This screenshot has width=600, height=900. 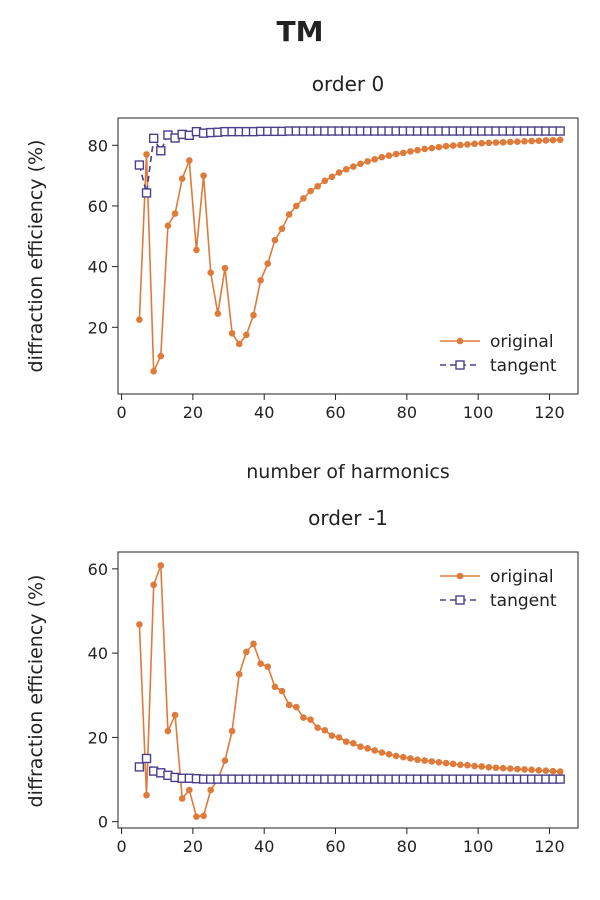 What do you see at coordinates (407, 846) in the screenshot?
I see `x-tick-label: 80` at bounding box center [407, 846].